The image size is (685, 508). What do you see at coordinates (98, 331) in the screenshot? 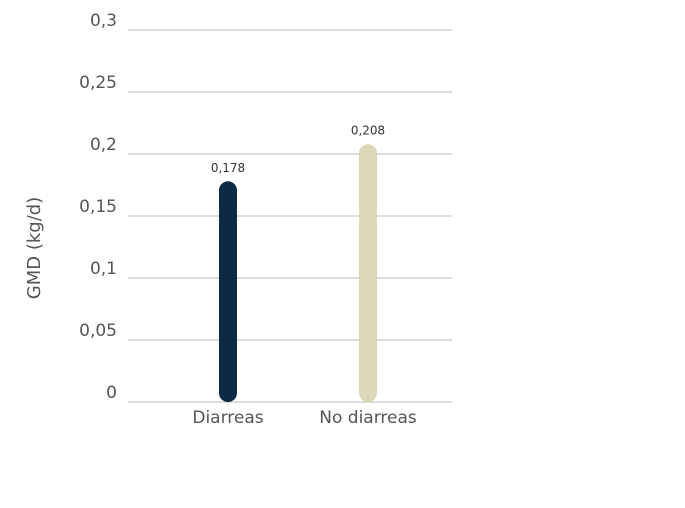
I see `y-tick-label: 0,05` at bounding box center [98, 331].